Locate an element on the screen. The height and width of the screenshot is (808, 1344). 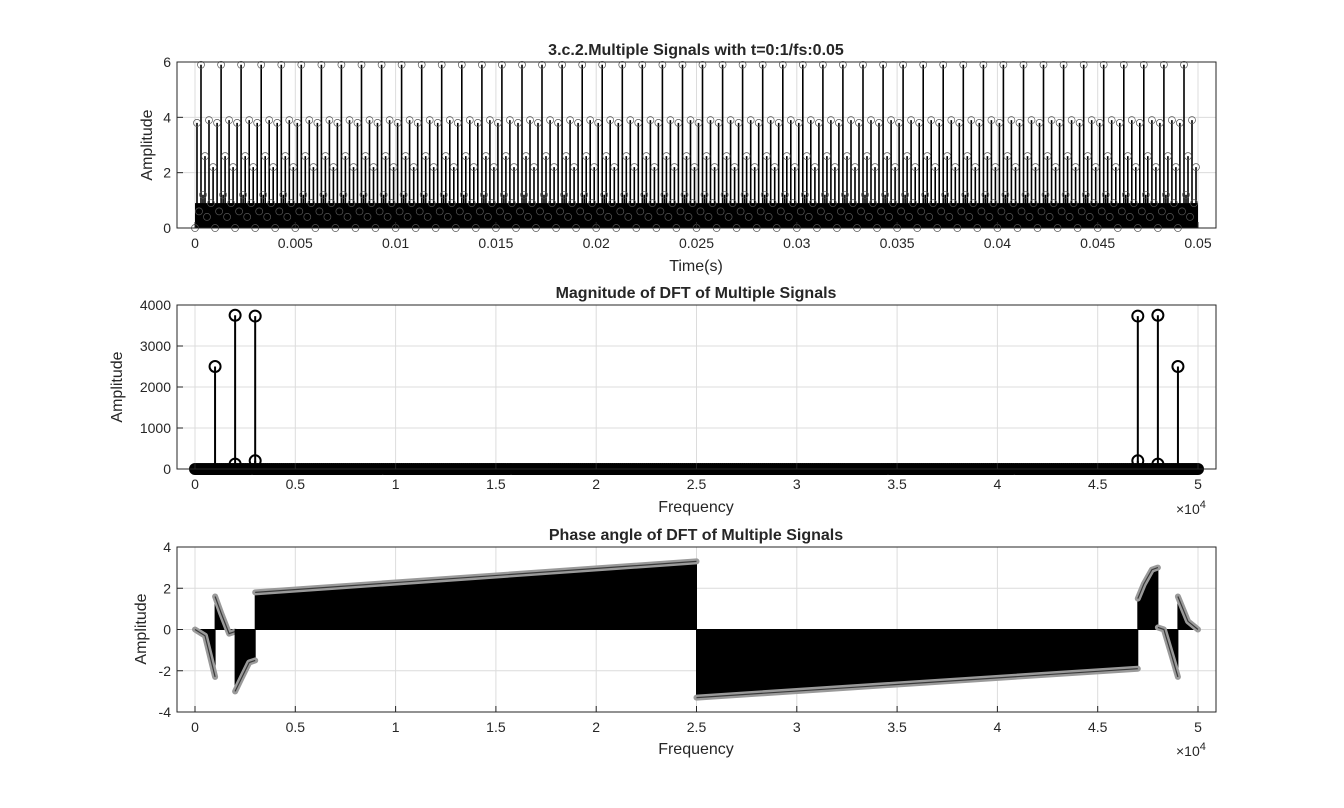
plot3-ytick-label: -4 is located at coordinates (165, 712).